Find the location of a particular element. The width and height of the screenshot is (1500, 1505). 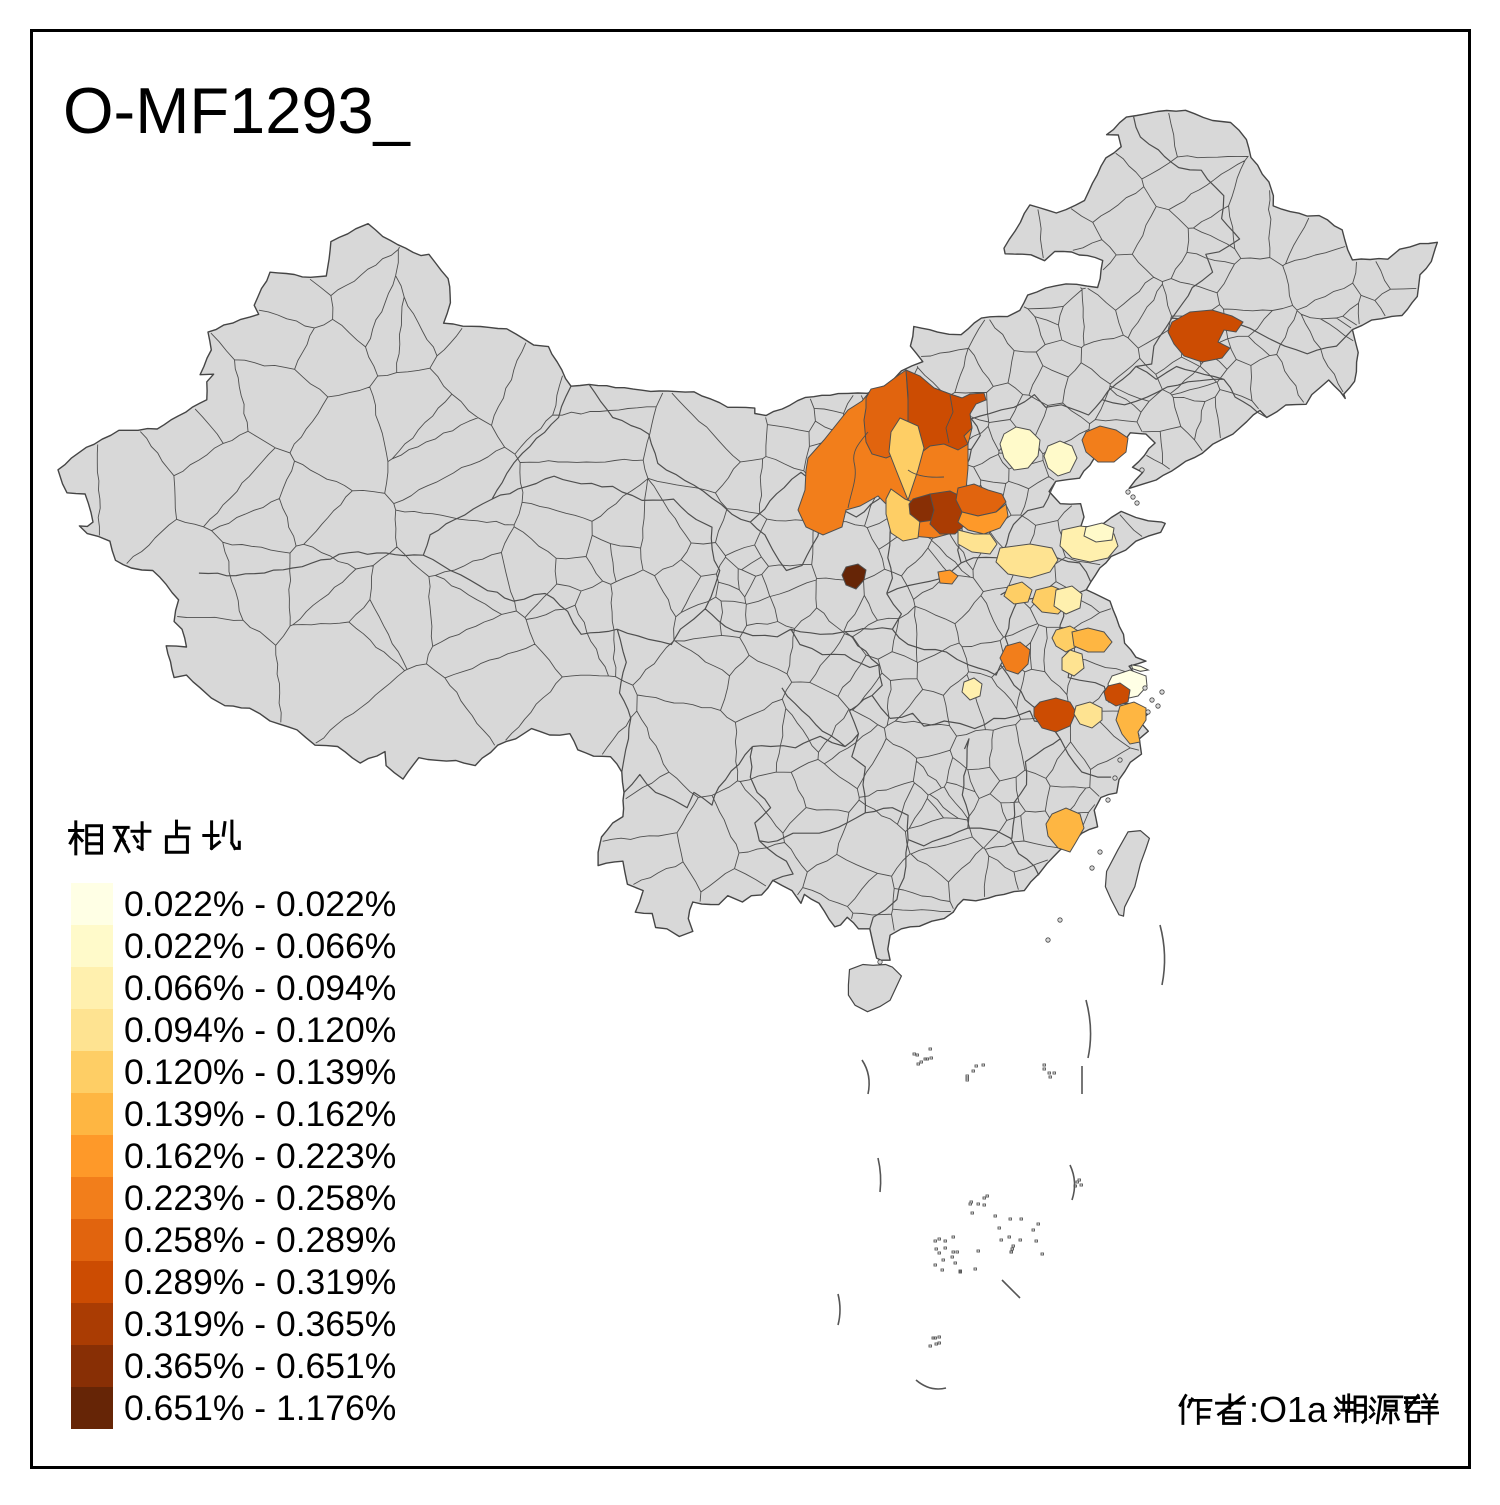

svg-text: 0.066% - 0.094% is located at coordinates (260, 988).